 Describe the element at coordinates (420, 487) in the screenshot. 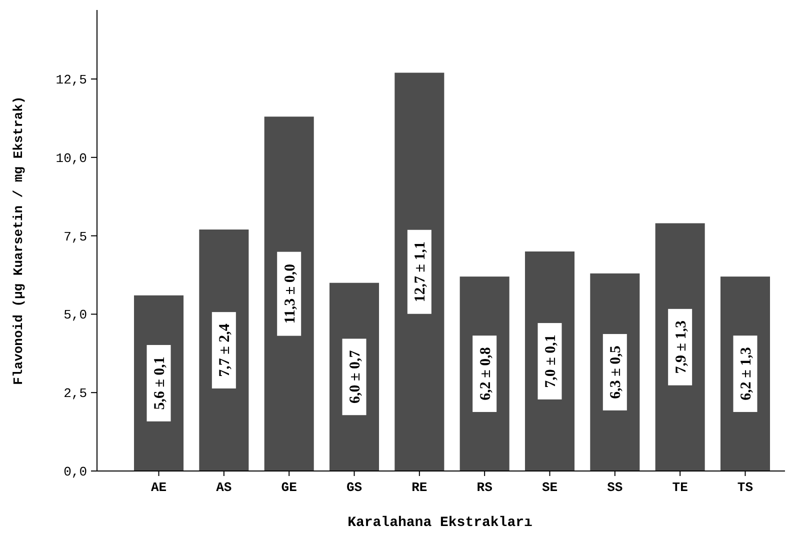

I see `x-tick-label: RE` at that location.